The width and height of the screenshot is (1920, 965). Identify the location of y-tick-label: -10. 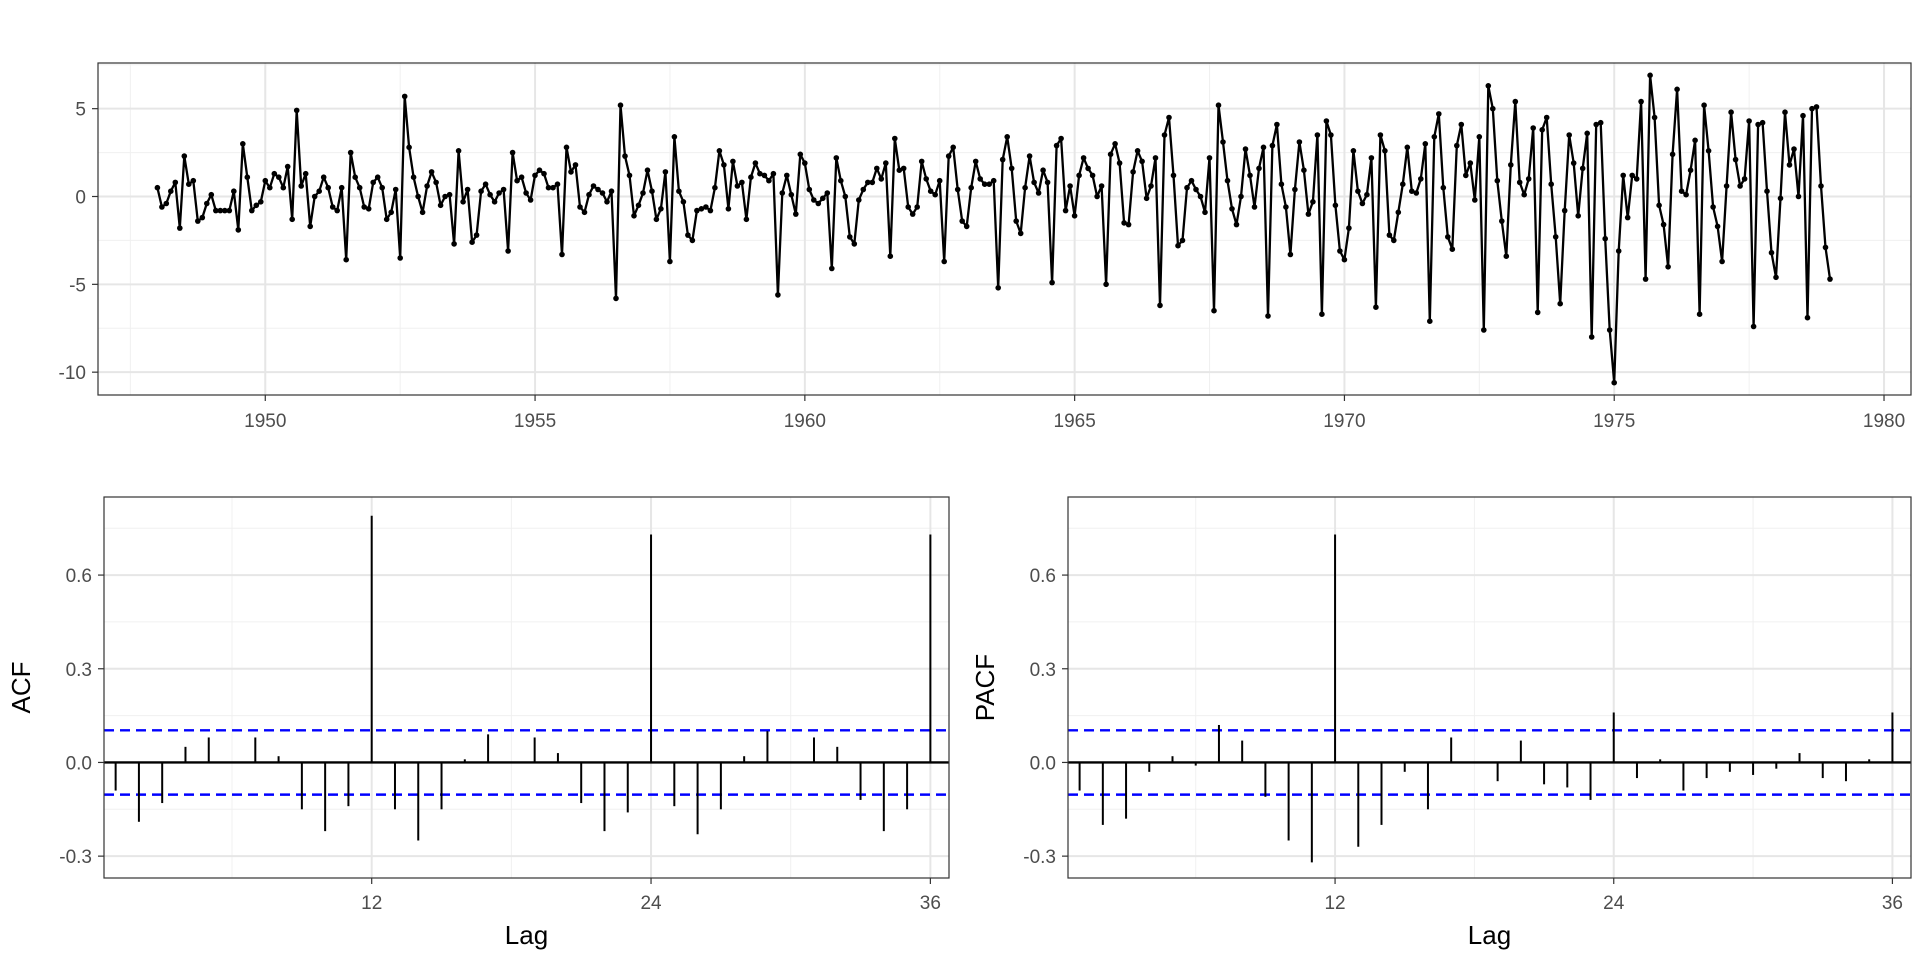
(72, 373).